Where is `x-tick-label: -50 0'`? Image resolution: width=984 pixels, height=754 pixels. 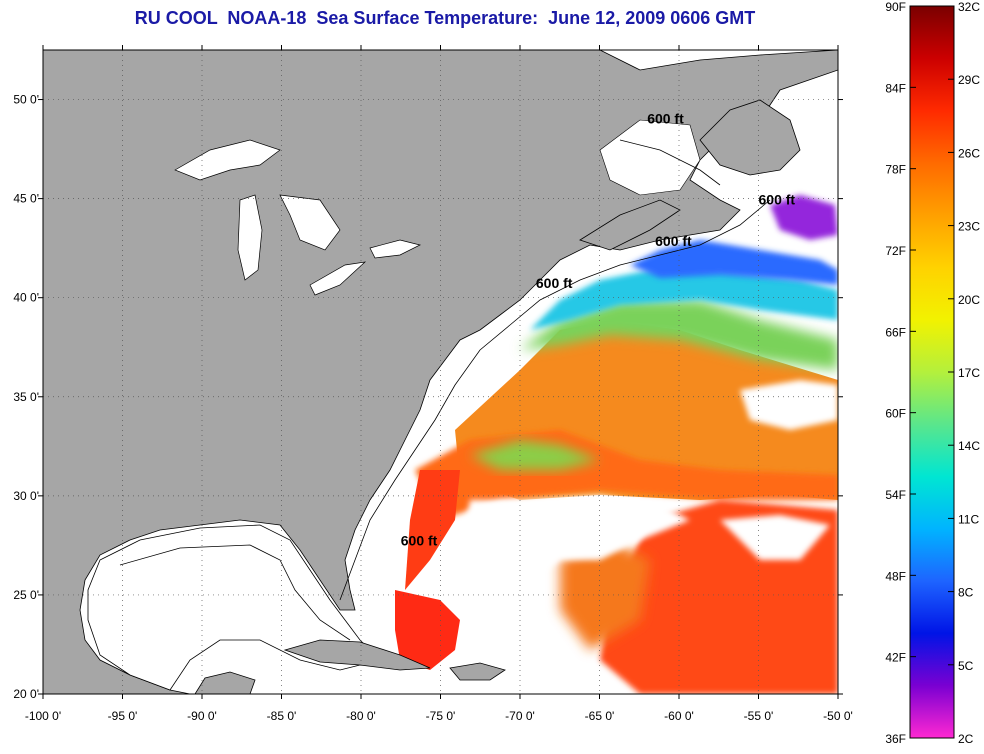 x-tick-label: -50 0' is located at coordinates (838, 716).